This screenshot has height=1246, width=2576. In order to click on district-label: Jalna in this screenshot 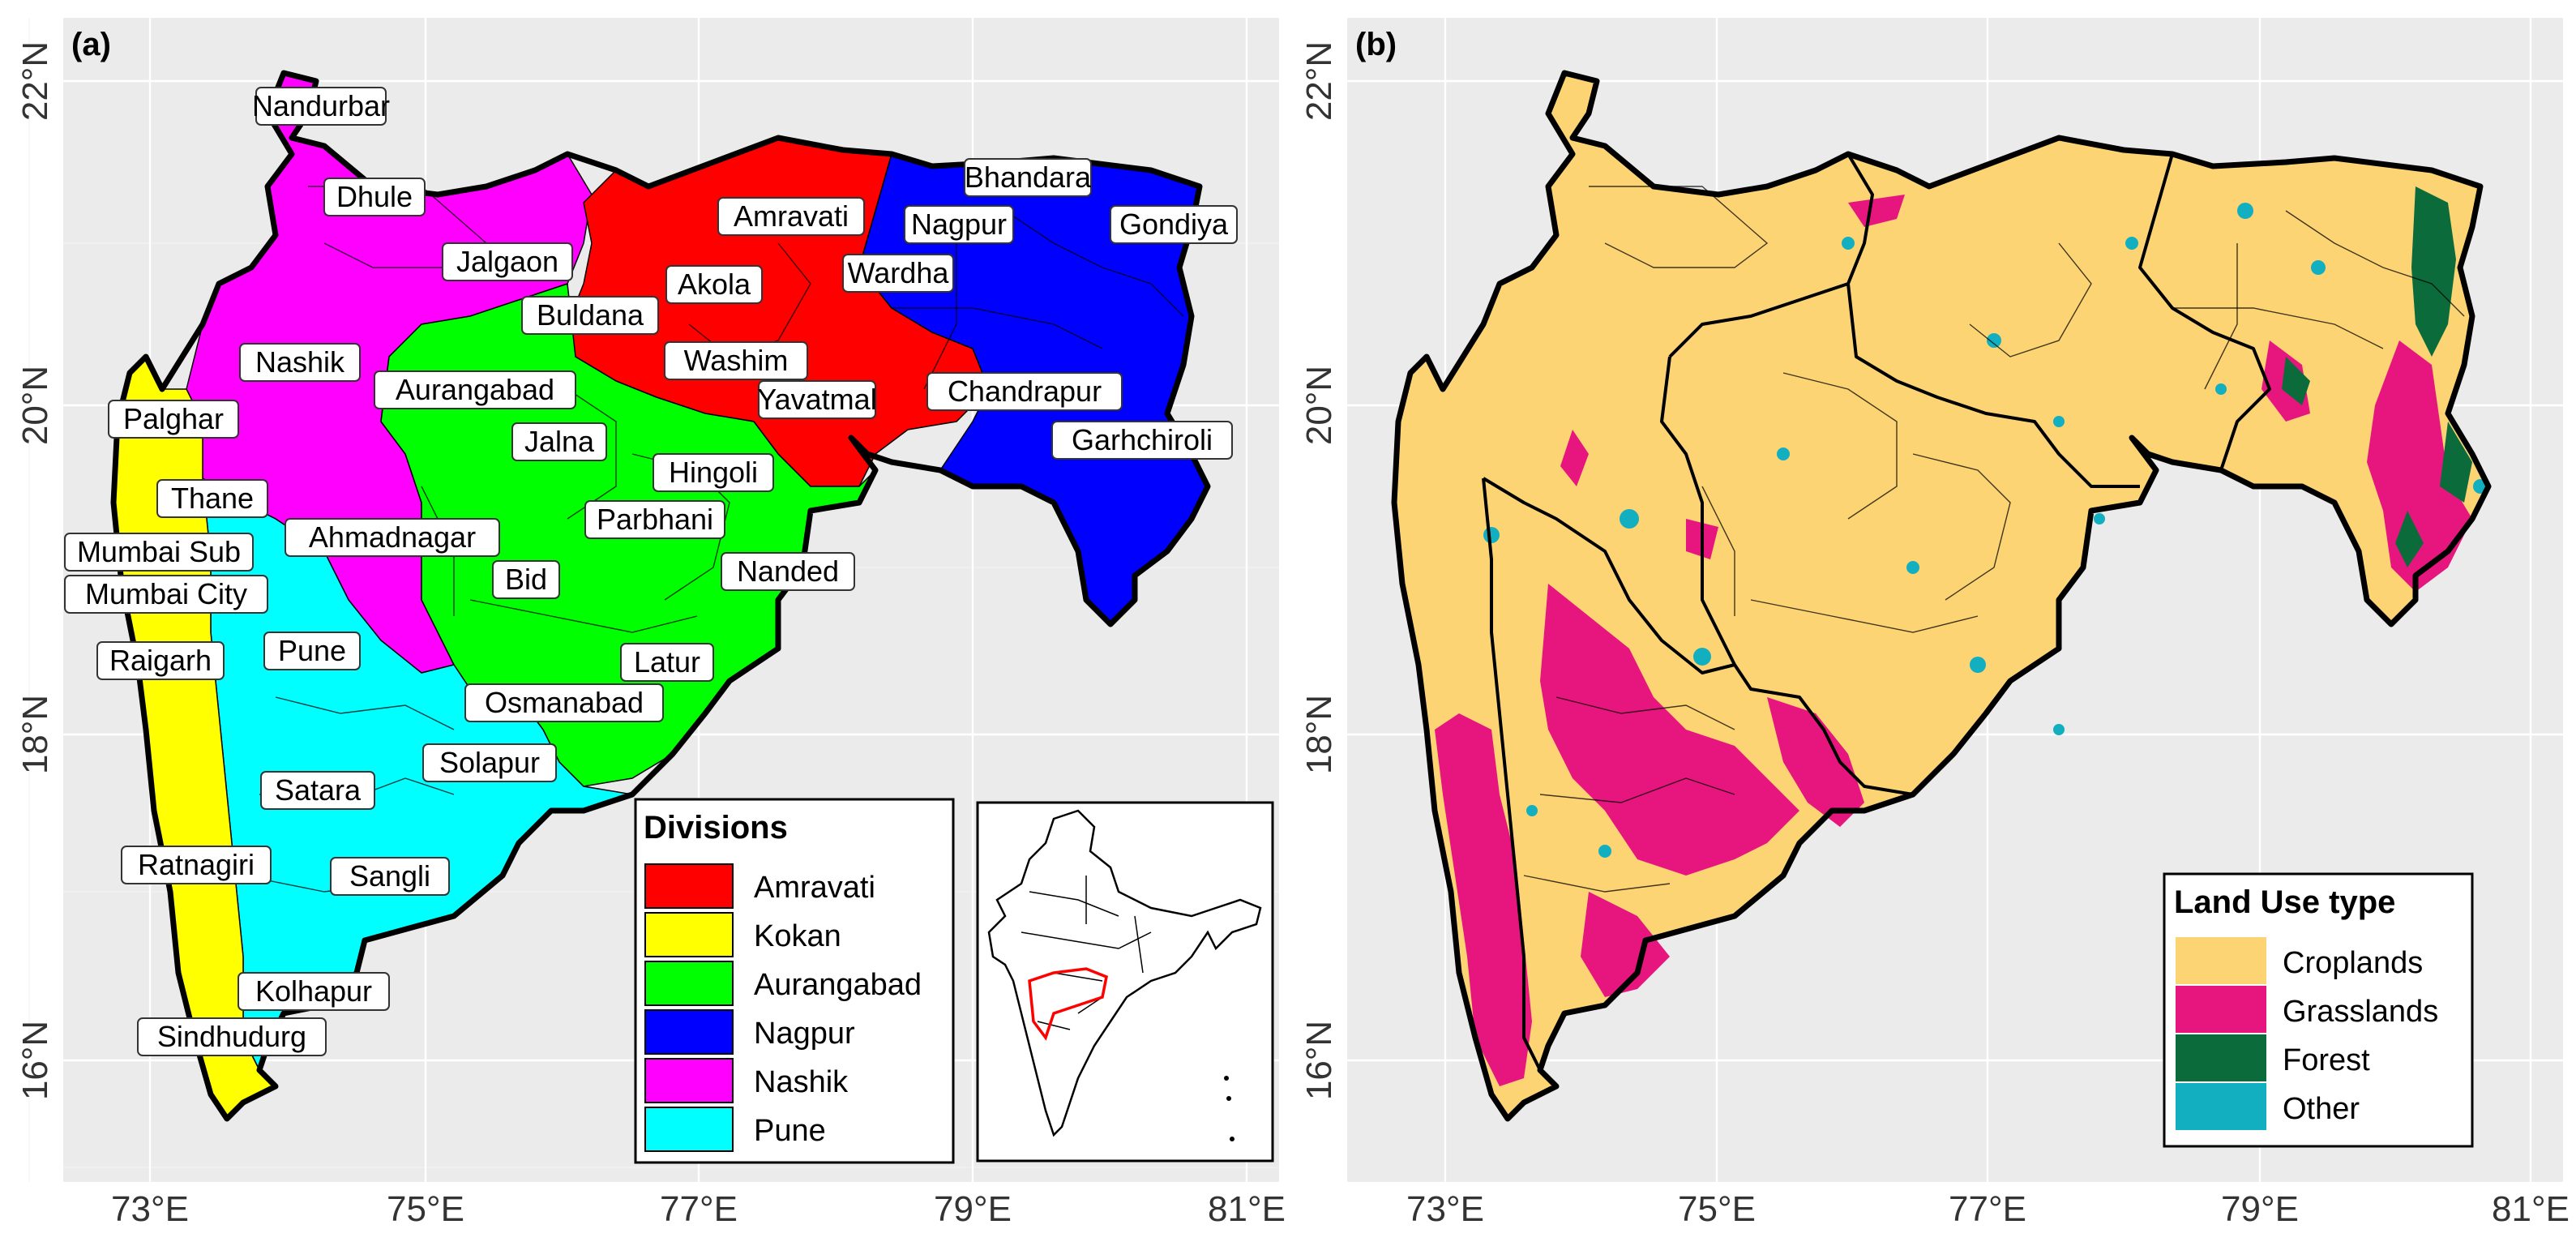, I will do `click(559, 441)`.